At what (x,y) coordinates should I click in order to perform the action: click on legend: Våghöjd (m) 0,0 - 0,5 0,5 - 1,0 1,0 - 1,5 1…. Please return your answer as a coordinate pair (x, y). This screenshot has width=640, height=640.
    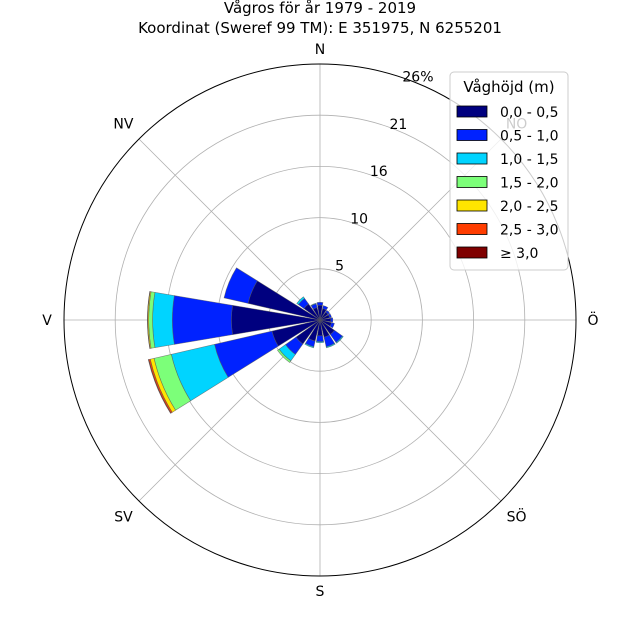
    Looking at the image, I should click on (509, 171).